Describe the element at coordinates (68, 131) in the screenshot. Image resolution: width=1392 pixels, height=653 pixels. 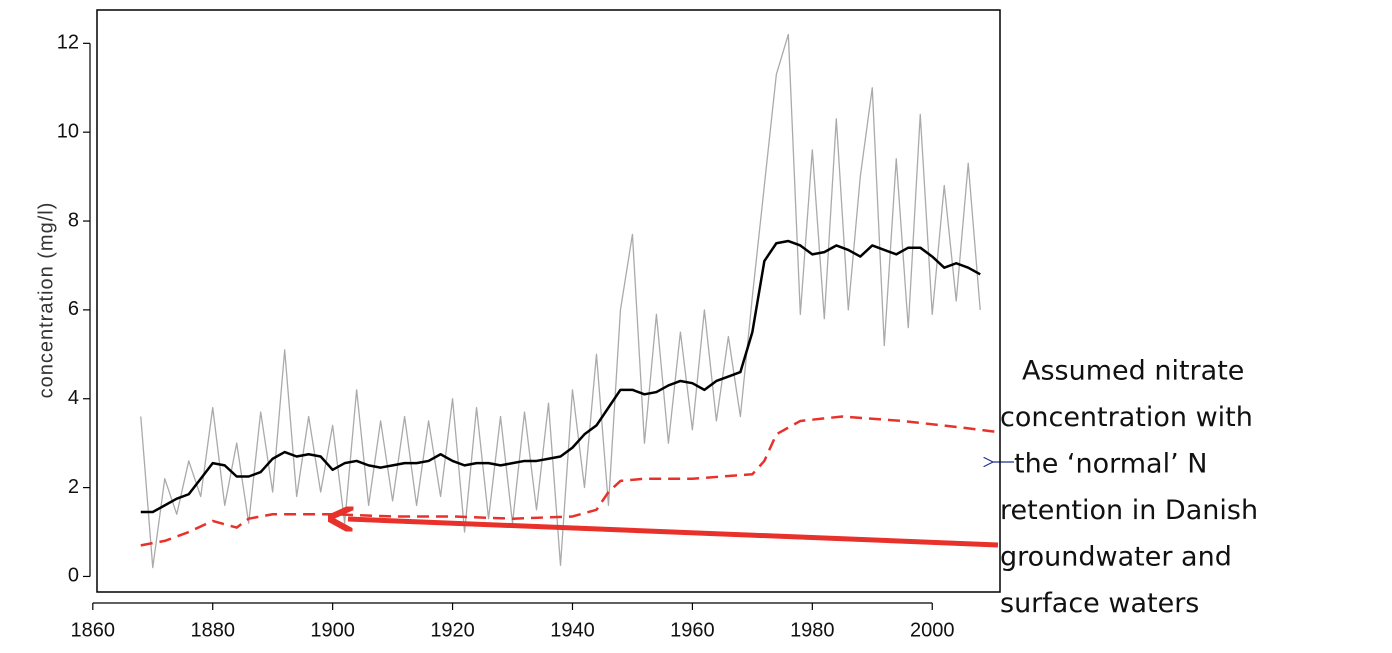
I see `y-tick-label: 10` at that location.